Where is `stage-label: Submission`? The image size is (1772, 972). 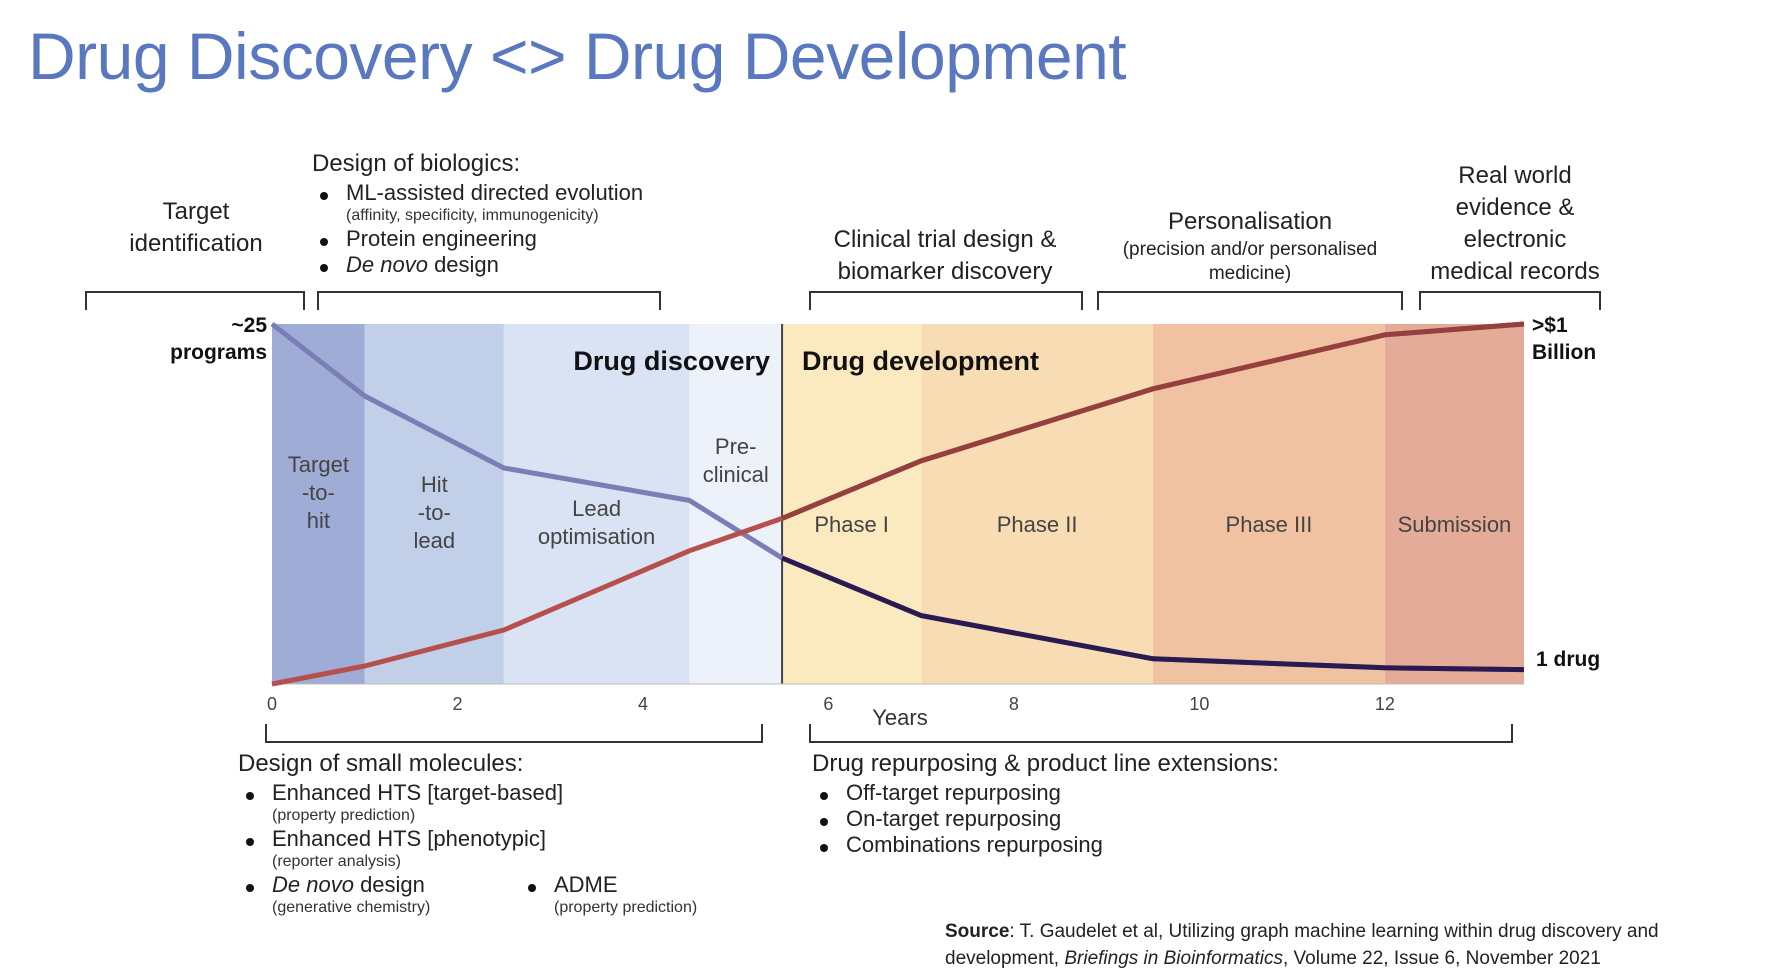
stage-label: Submission is located at coordinates (1455, 524).